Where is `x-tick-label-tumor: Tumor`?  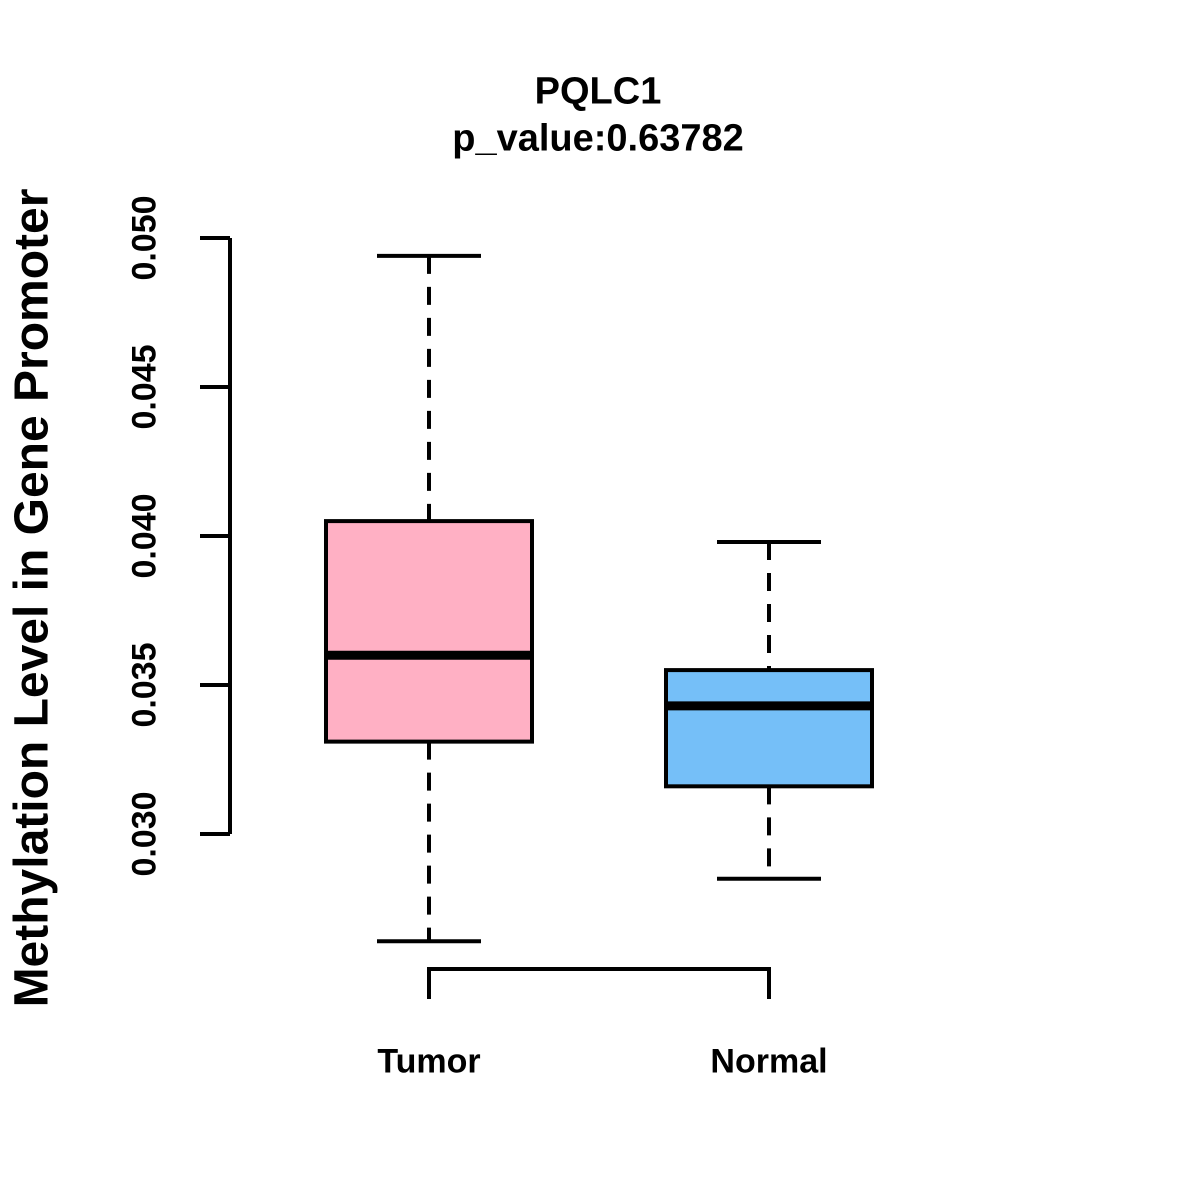 x-tick-label-tumor: Tumor is located at coordinates (429, 1061).